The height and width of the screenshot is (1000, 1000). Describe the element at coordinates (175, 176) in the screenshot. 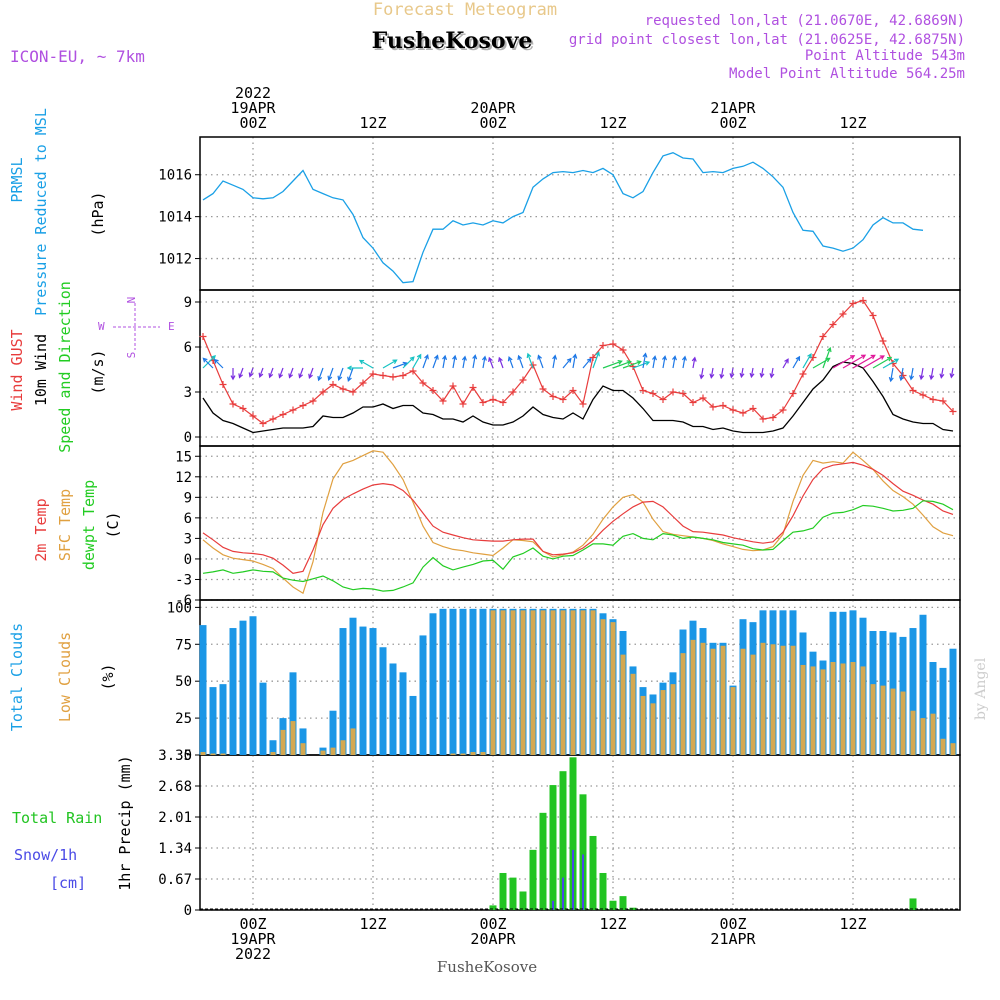

I see `y-tick-label: 1016` at that location.